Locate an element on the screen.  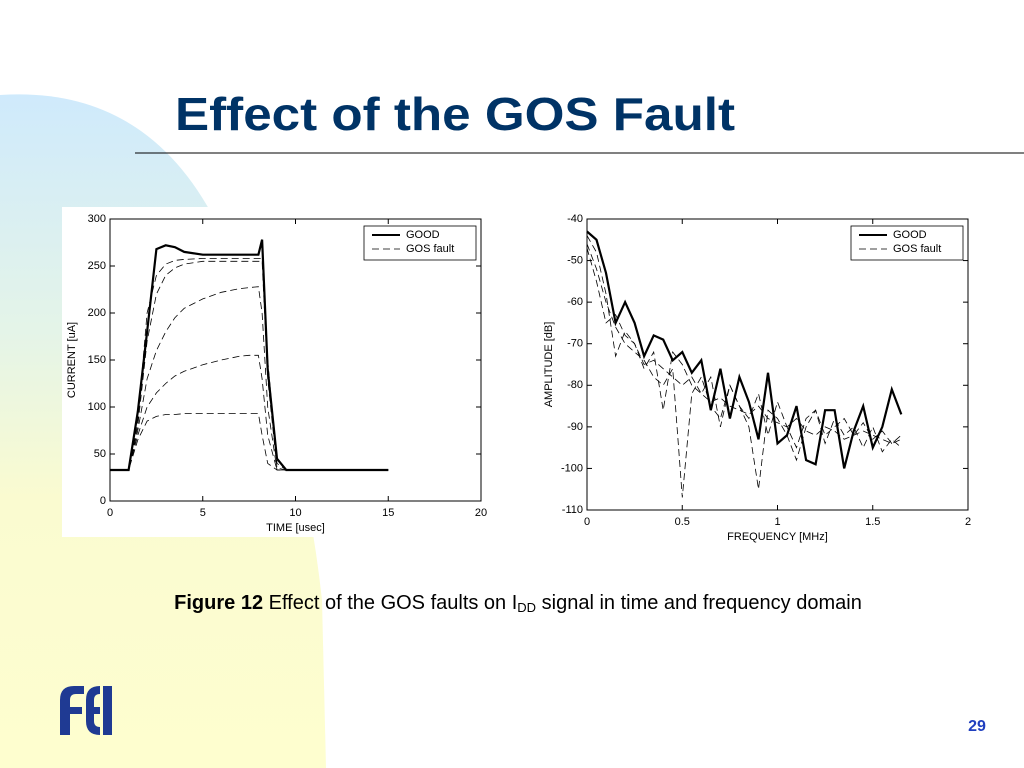
y-tick-label: 50 is located at coordinates (100, 454).